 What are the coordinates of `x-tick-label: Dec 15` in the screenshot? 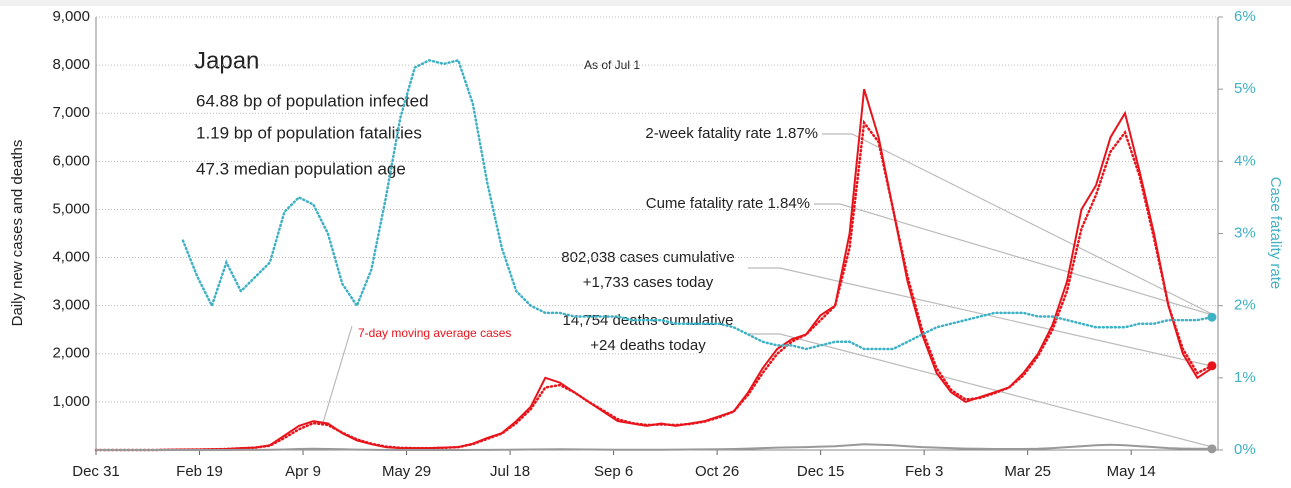 It's located at (821, 471).